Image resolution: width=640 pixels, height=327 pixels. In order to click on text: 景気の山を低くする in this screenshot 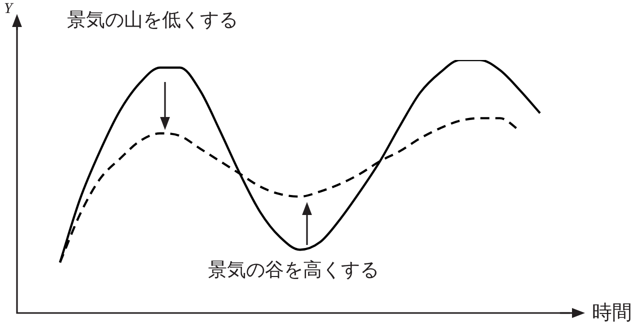, I will do `click(152, 20)`.